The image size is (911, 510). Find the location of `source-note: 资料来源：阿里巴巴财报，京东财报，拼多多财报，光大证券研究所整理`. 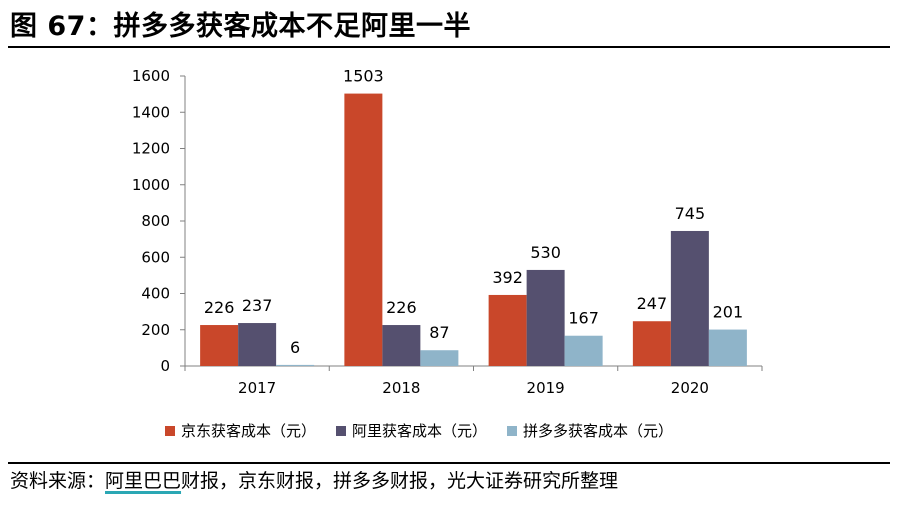

source-note: 资料来源：阿里巴巴财报，京东财报，拼多多财报，光大证券研究所整理 is located at coordinates (314, 479).